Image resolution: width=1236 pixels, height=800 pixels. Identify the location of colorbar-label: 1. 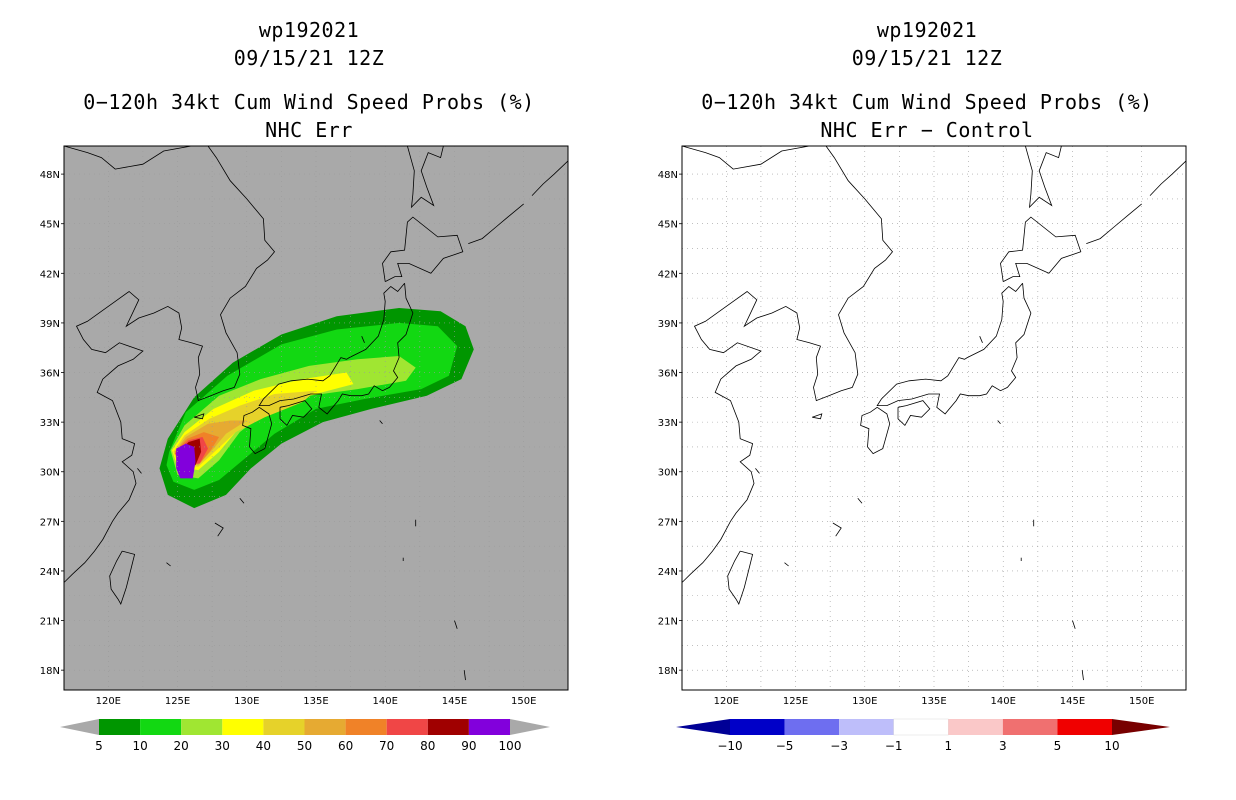
(948, 746).